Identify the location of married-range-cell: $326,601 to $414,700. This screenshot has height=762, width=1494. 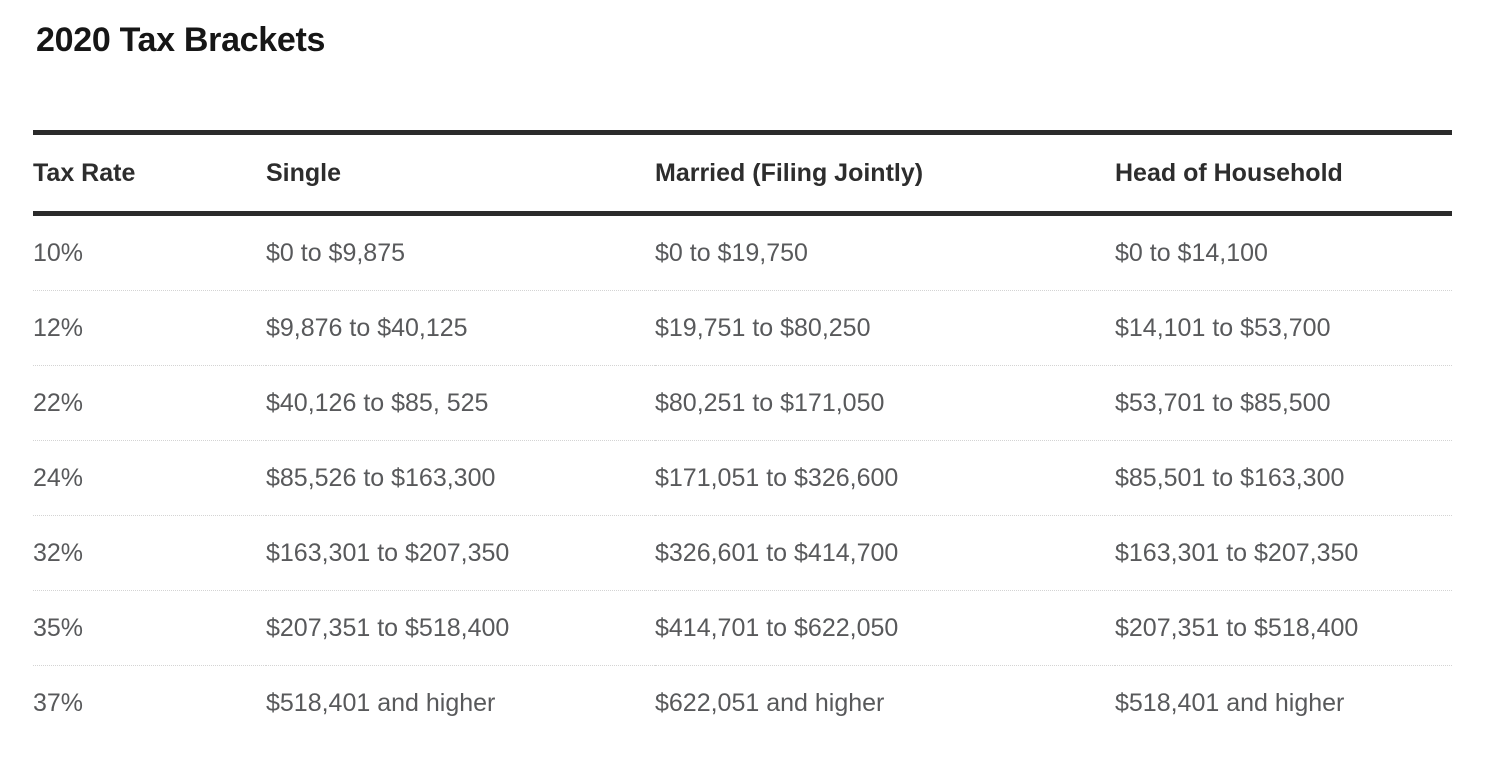
(885, 553).